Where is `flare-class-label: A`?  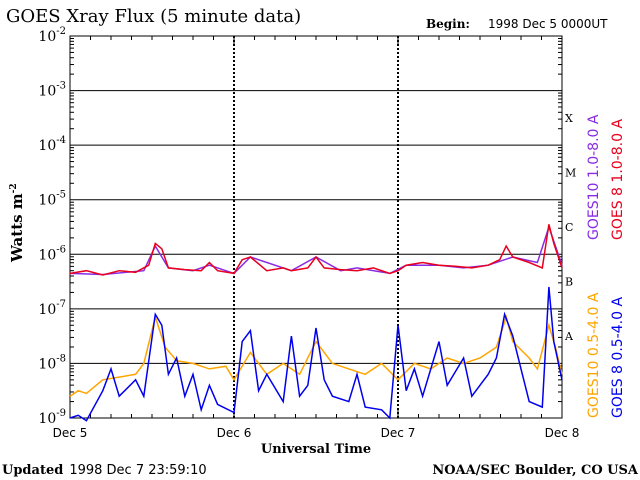
flare-class-label: A is located at coordinates (569, 336).